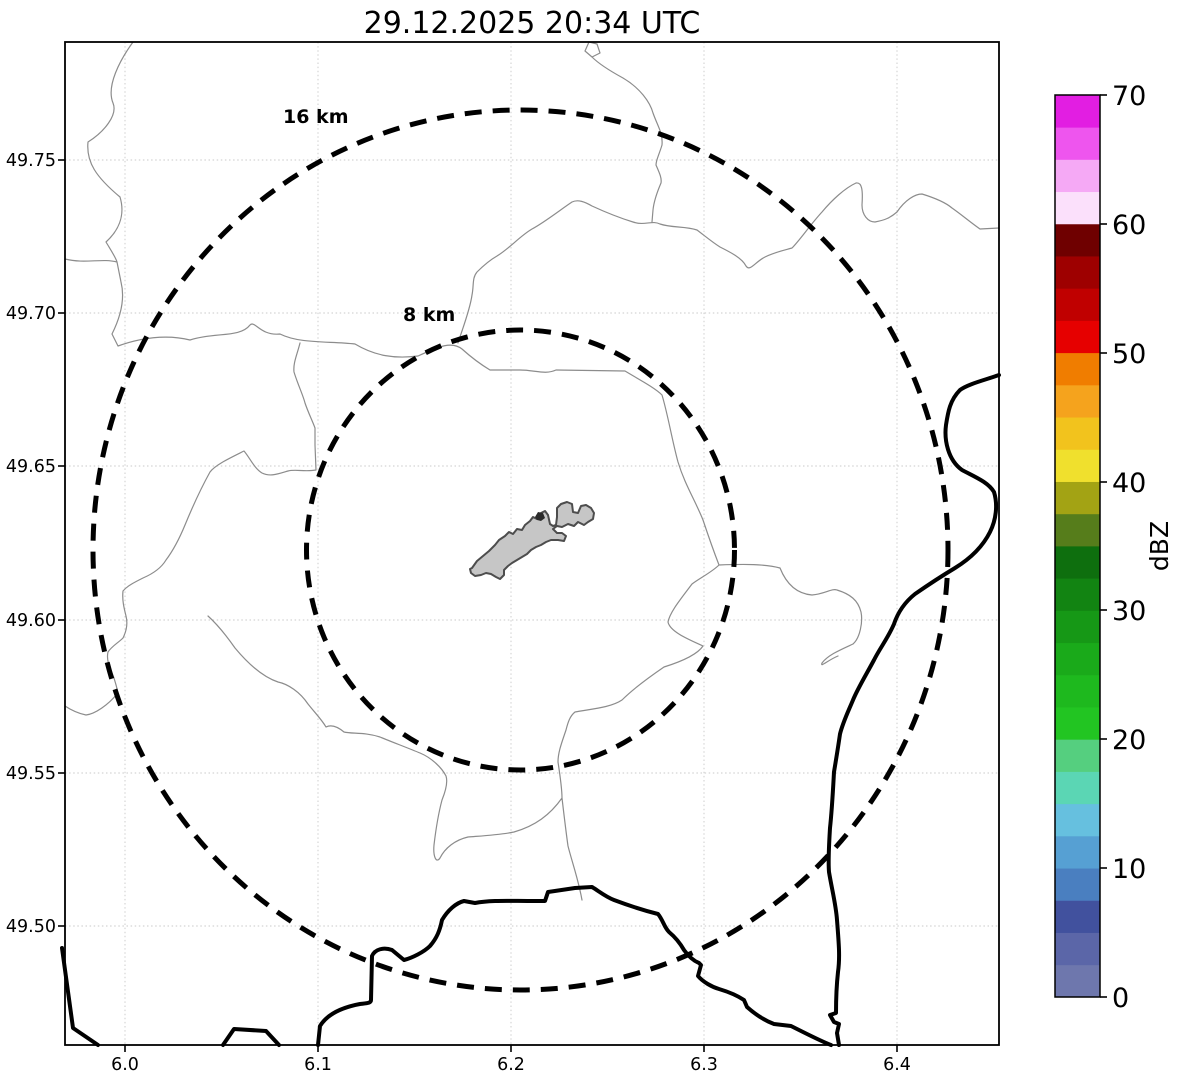 The width and height of the screenshot is (1188, 1084). Describe the element at coordinates (31, 621) in the screenshot. I see `y-tick-label: 49.60` at that location.